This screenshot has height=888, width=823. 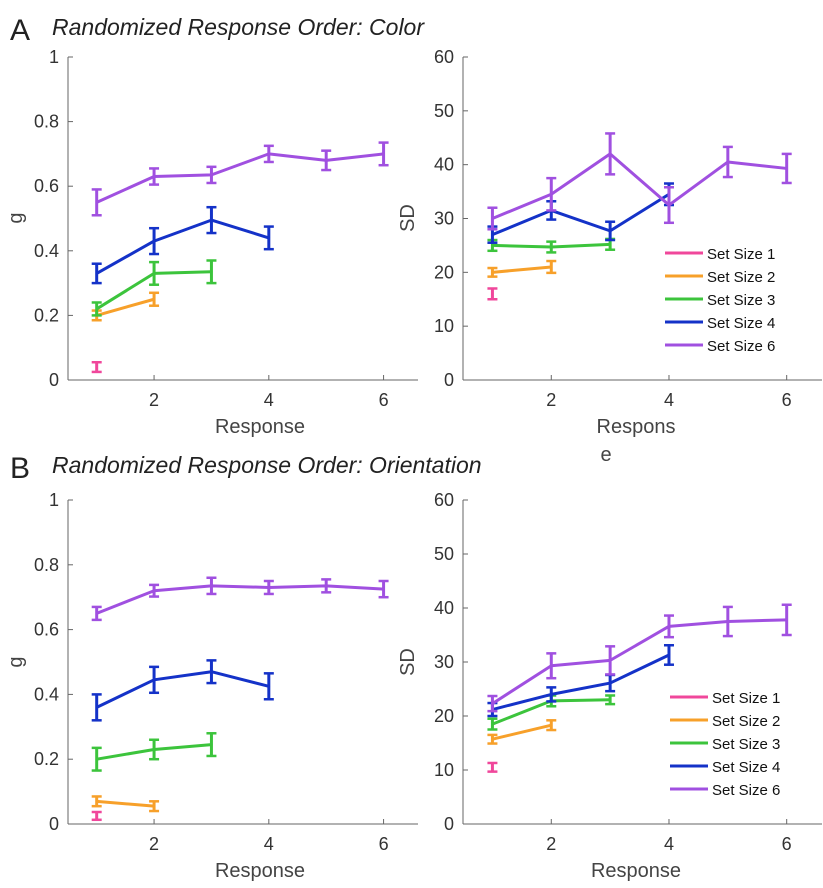 I want to click on y-tick-label: 0.2, so click(x=46, y=315).